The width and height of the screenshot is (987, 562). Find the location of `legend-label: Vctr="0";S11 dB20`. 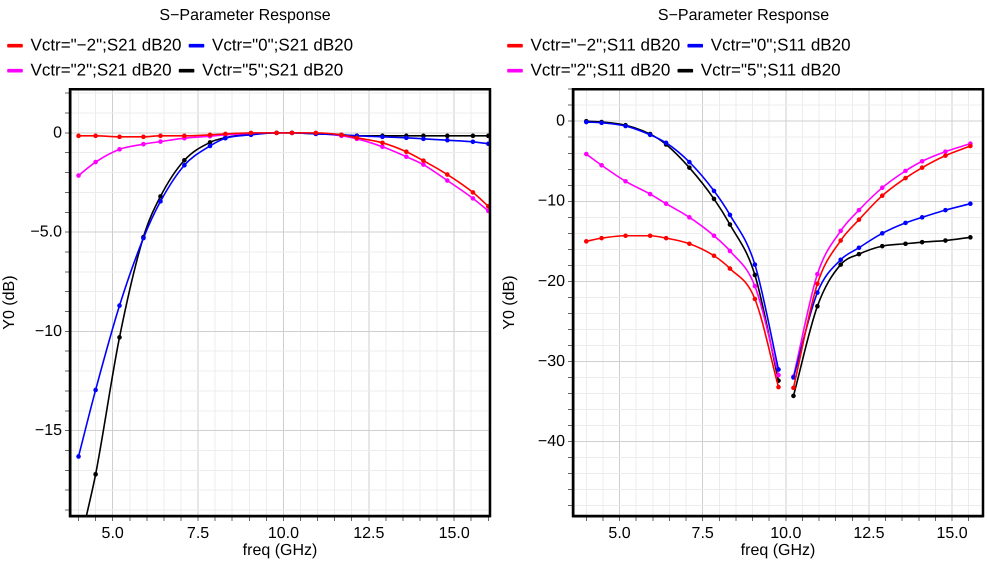

legend-label: Vctr="0";S11 dB20 is located at coordinates (780, 44).